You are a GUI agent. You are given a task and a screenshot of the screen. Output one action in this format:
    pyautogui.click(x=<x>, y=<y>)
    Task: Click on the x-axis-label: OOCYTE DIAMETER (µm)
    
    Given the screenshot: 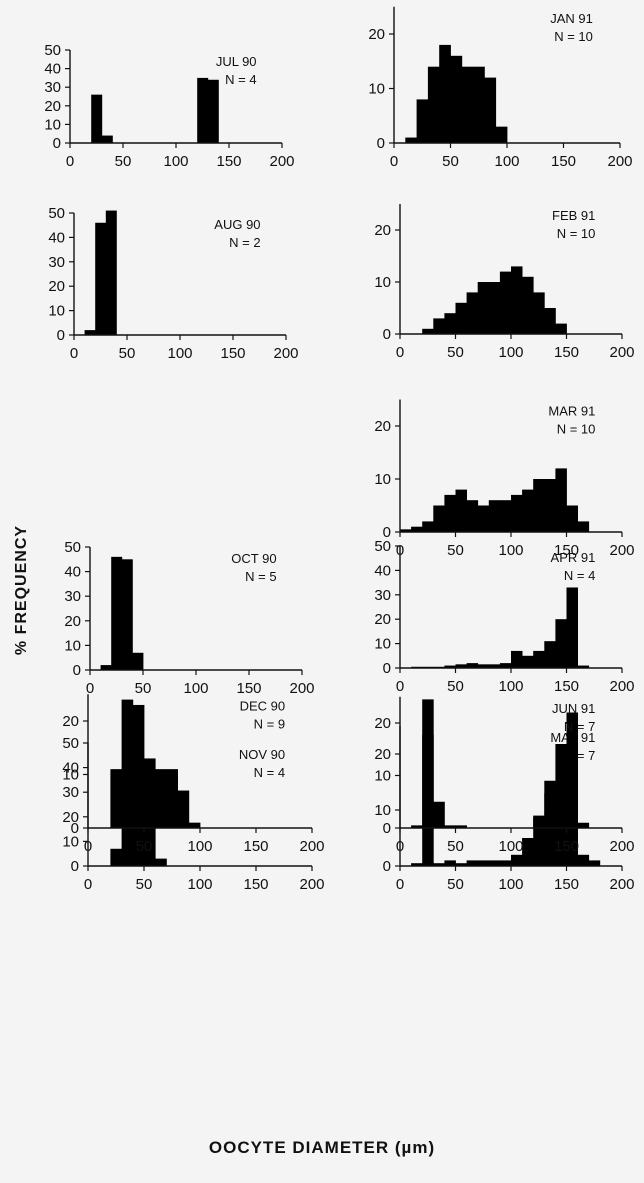 What is the action you would take?
    pyautogui.click(x=322, y=1147)
    